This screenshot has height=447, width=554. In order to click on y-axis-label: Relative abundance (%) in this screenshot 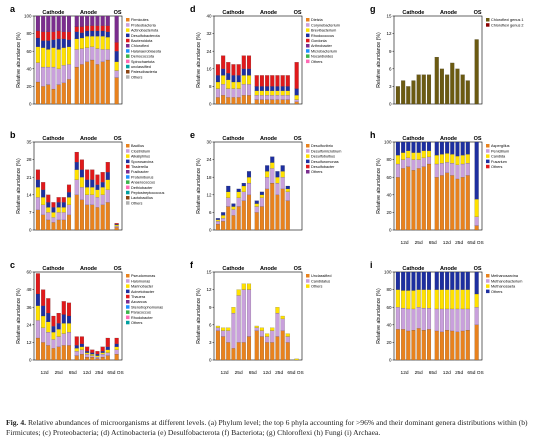, I will do `click(19, 60)`.